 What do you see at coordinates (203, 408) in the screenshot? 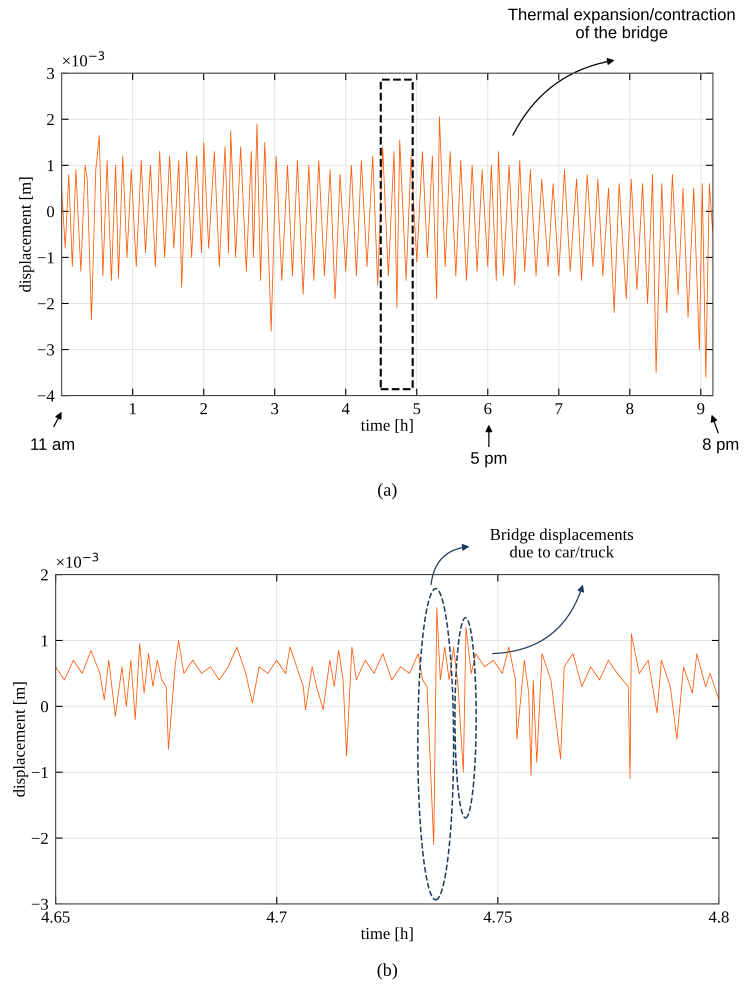
I see `x-tick-label: 2` at bounding box center [203, 408].